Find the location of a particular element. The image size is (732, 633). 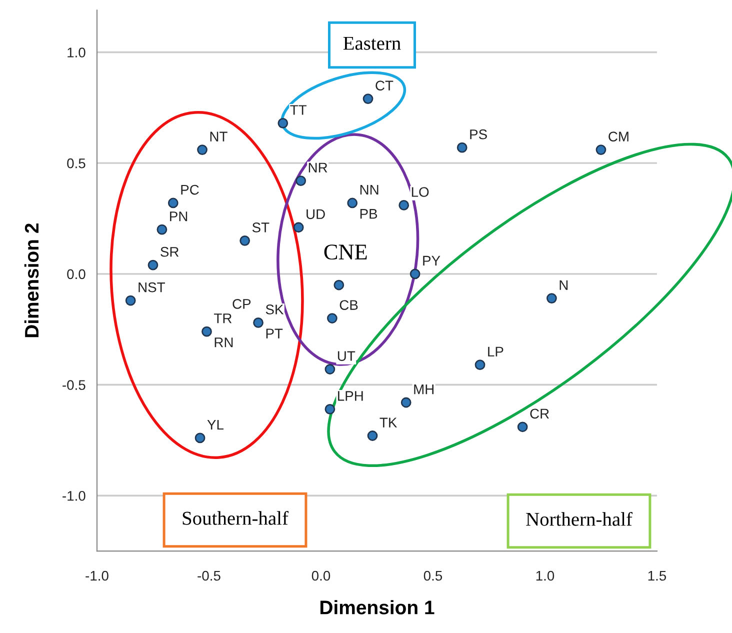

annotation: CM is located at coordinates (618, 137).